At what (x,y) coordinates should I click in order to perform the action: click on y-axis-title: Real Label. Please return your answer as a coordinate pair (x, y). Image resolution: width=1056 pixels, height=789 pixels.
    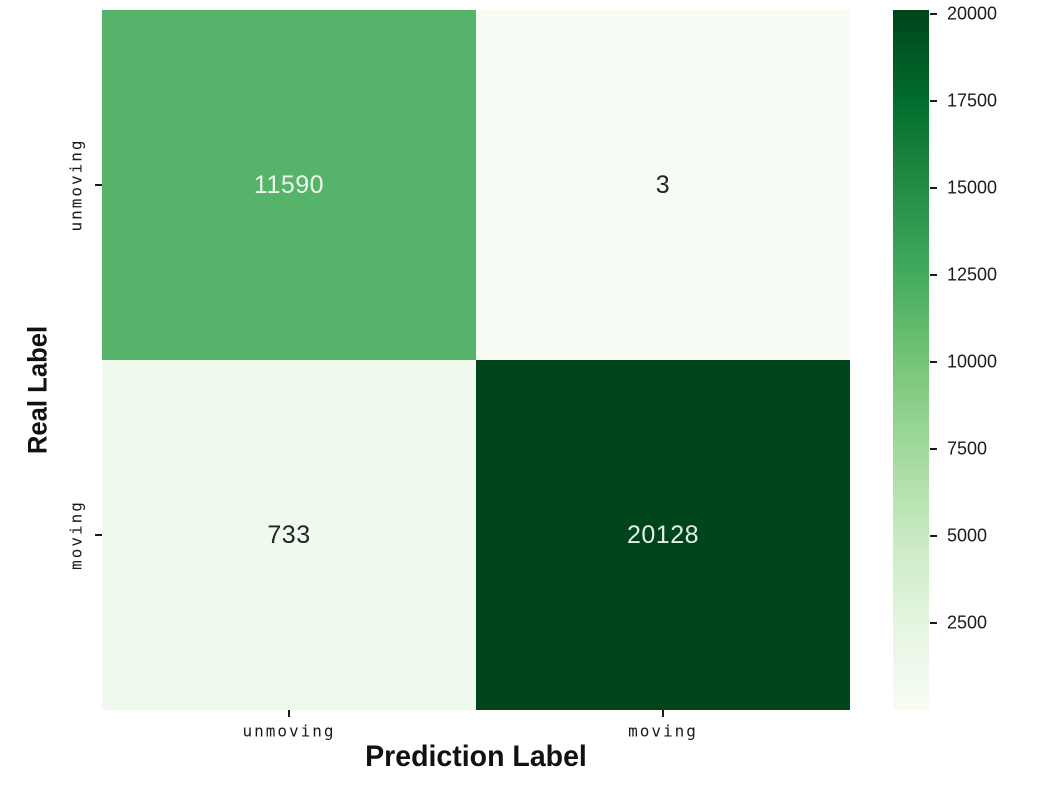
    Looking at the image, I should click on (37, 390).